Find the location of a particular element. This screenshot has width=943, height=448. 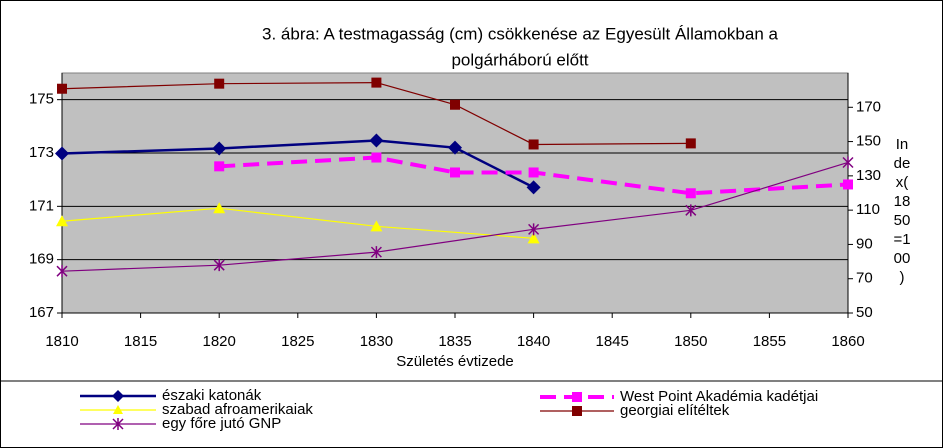

x-tick-label: 1845 is located at coordinates (612, 341).